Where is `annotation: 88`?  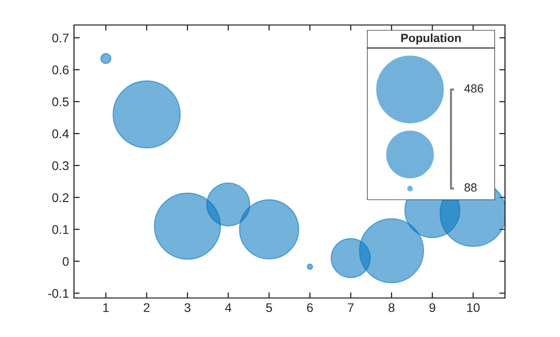 annotation: 88 is located at coordinates (470, 187).